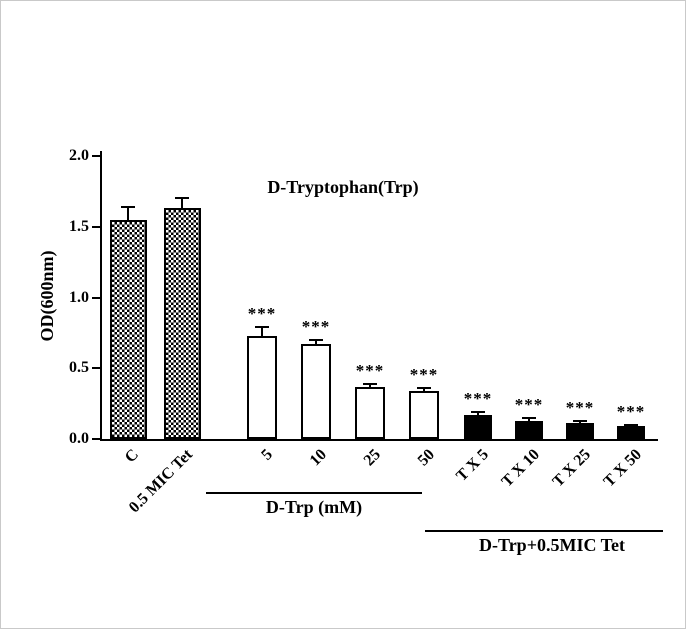  I want to click on significance-stars-t-x-25: ***, so click(580, 408).